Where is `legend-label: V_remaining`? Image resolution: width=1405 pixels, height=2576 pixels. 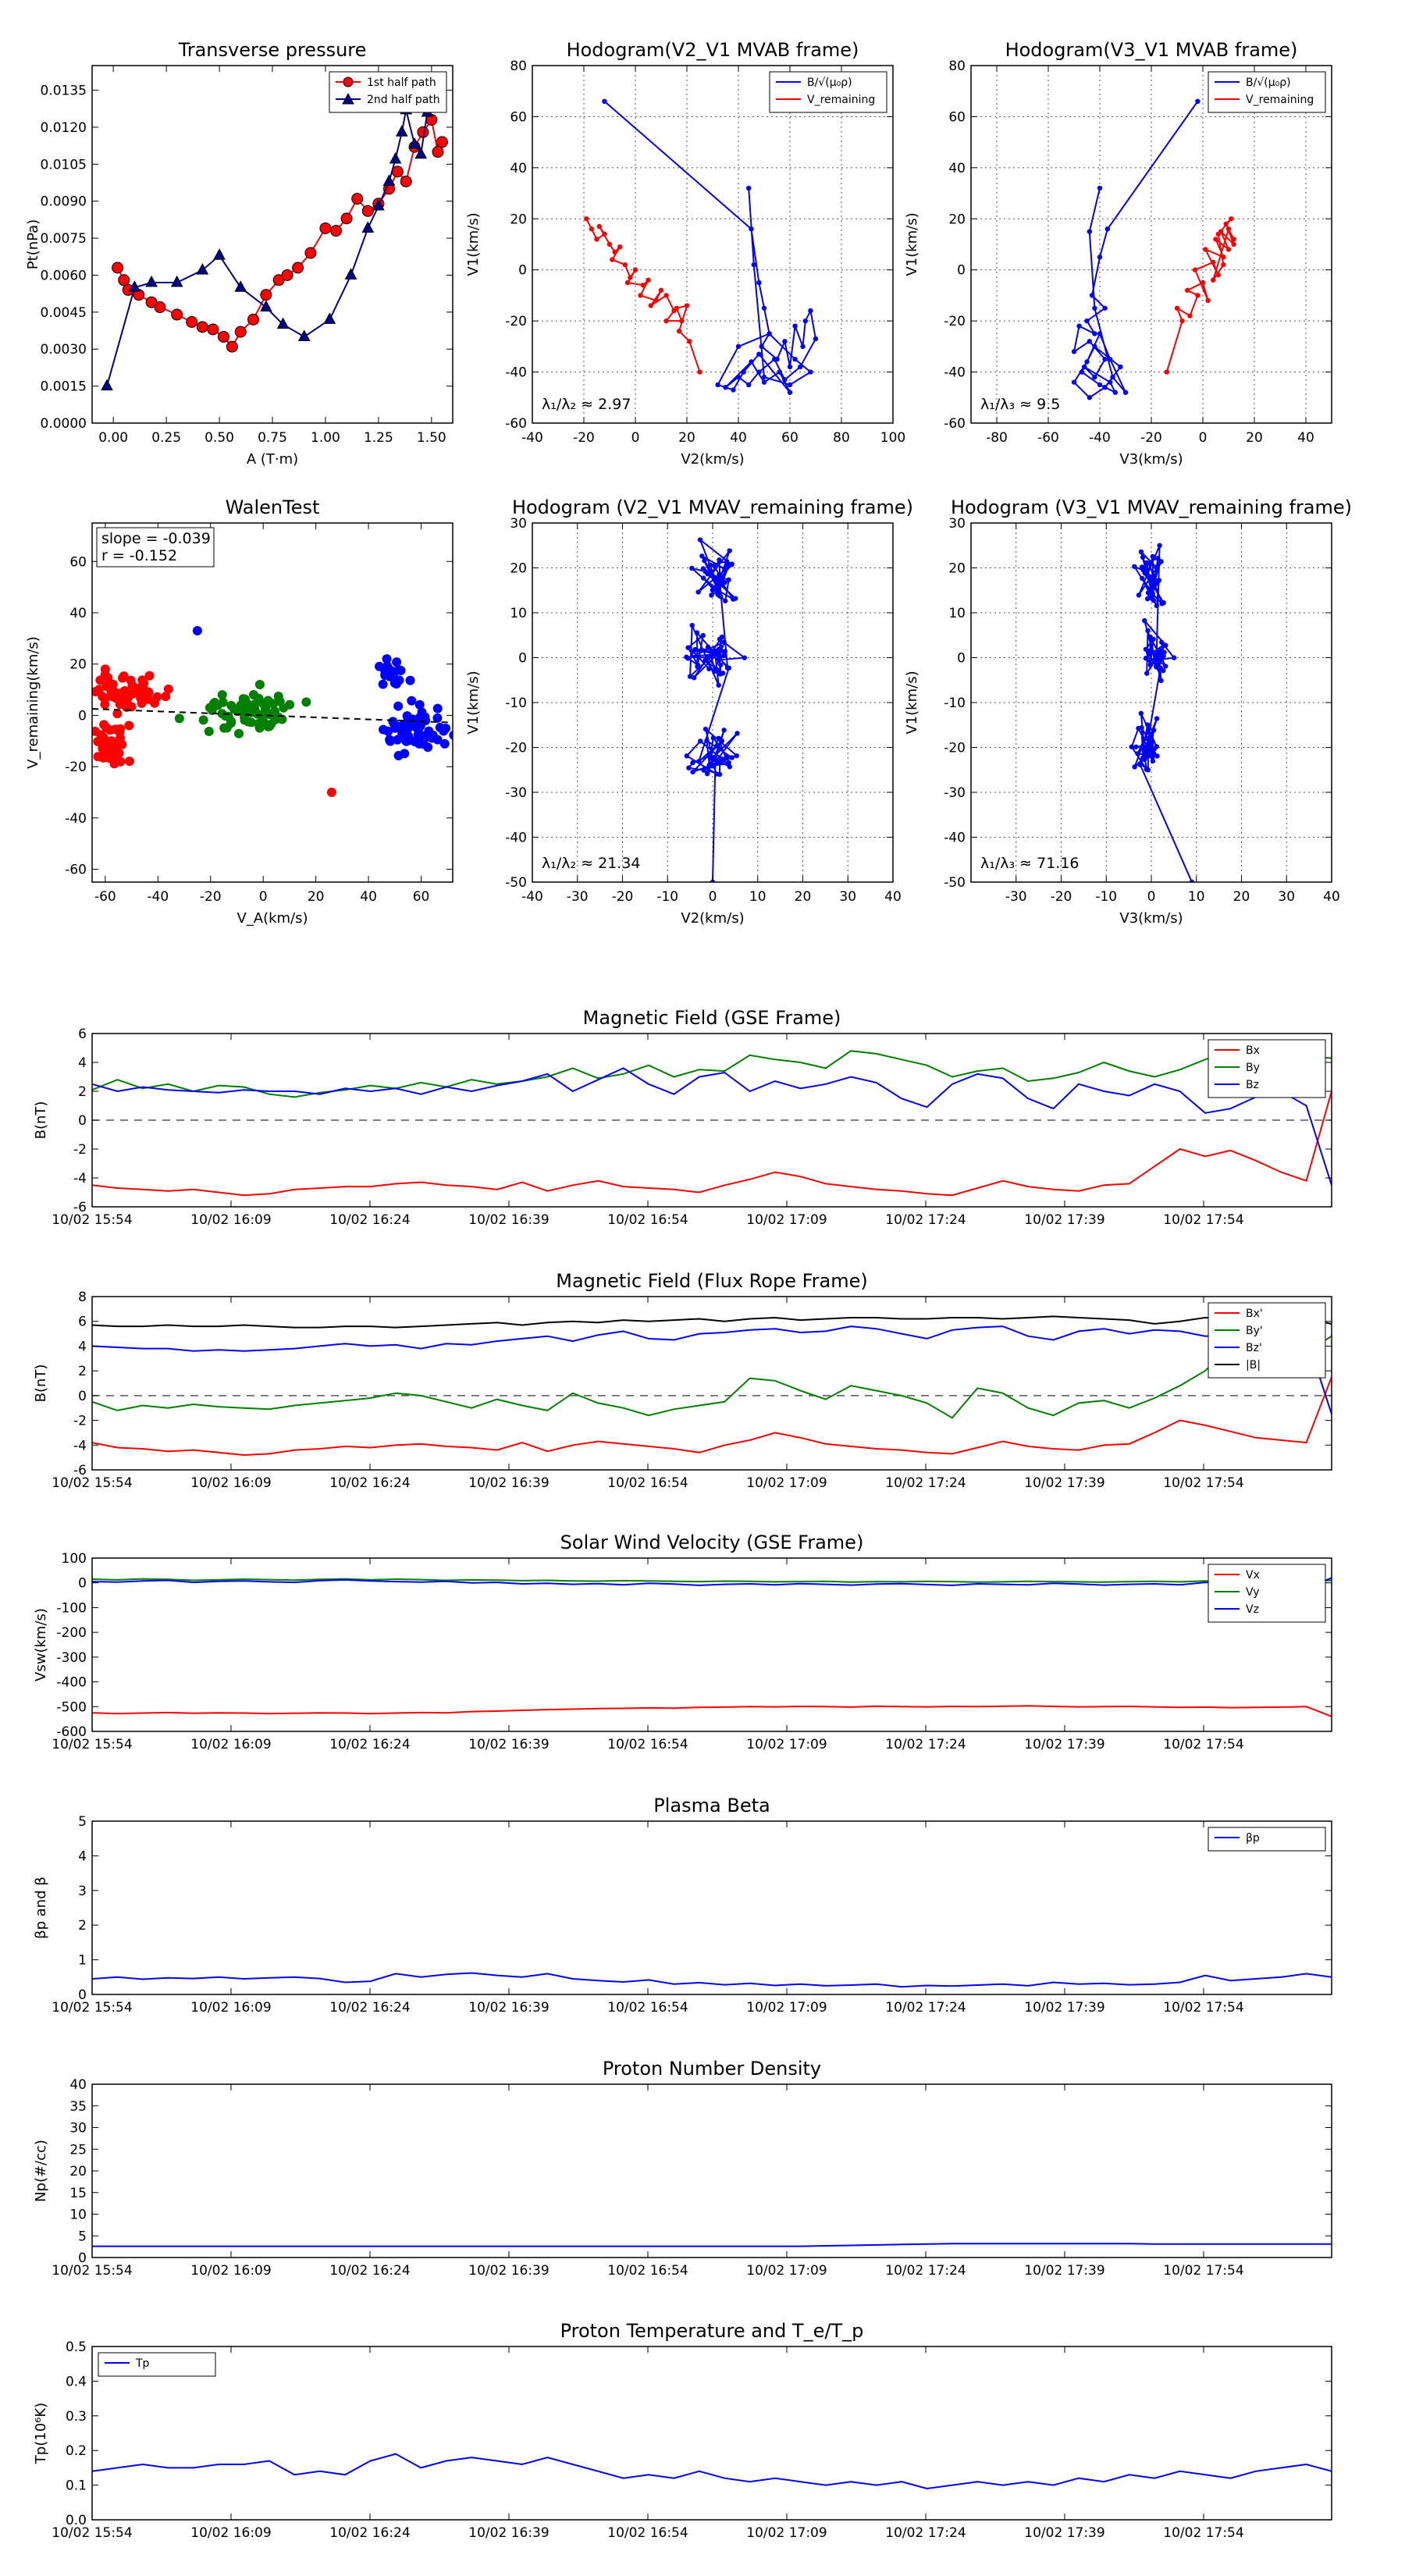 legend-label: V_remaining is located at coordinates (841, 100).